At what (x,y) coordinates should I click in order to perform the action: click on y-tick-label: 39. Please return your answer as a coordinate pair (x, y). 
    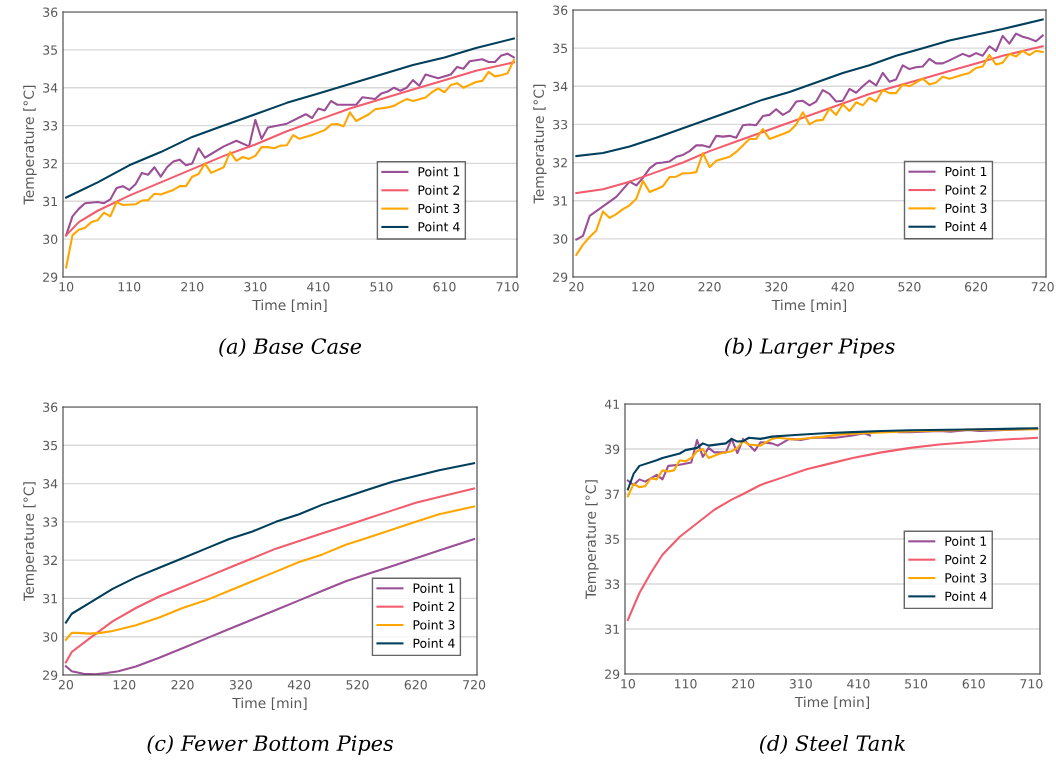
    Looking at the image, I should click on (612, 449).